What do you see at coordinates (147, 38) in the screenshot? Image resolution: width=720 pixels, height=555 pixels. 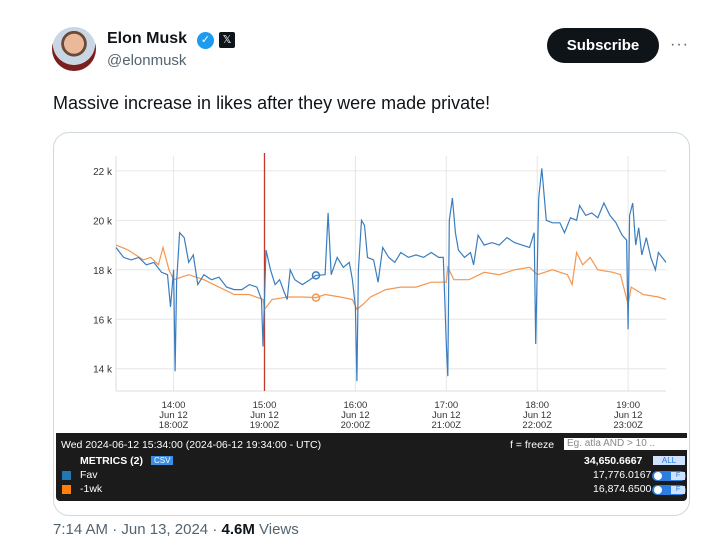 I see `author-name: Elon Musk` at bounding box center [147, 38].